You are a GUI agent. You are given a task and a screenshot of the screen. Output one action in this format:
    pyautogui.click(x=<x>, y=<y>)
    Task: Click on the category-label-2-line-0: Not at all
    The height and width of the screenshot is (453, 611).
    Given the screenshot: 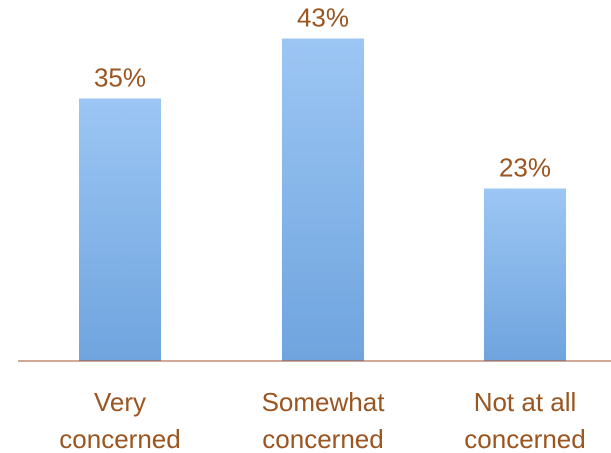 What is the action you would take?
    pyautogui.click(x=525, y=402)
    